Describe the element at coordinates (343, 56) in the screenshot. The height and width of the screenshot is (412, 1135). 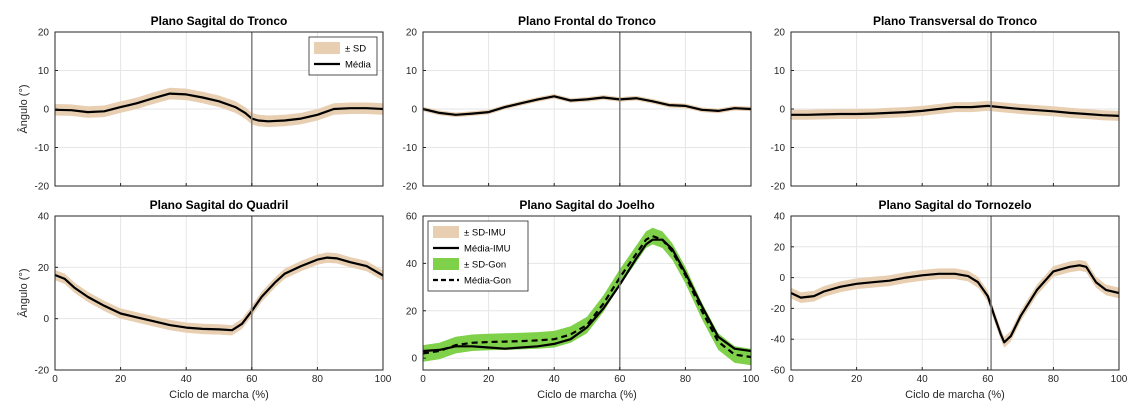
I see `legend: ± SD Média` at that location.